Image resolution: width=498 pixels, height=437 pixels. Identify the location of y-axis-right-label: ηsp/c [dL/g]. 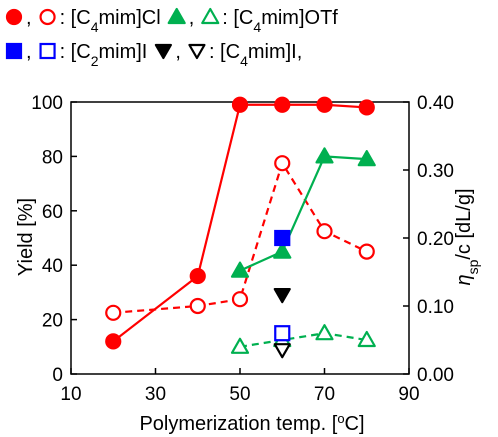
(467, 236).